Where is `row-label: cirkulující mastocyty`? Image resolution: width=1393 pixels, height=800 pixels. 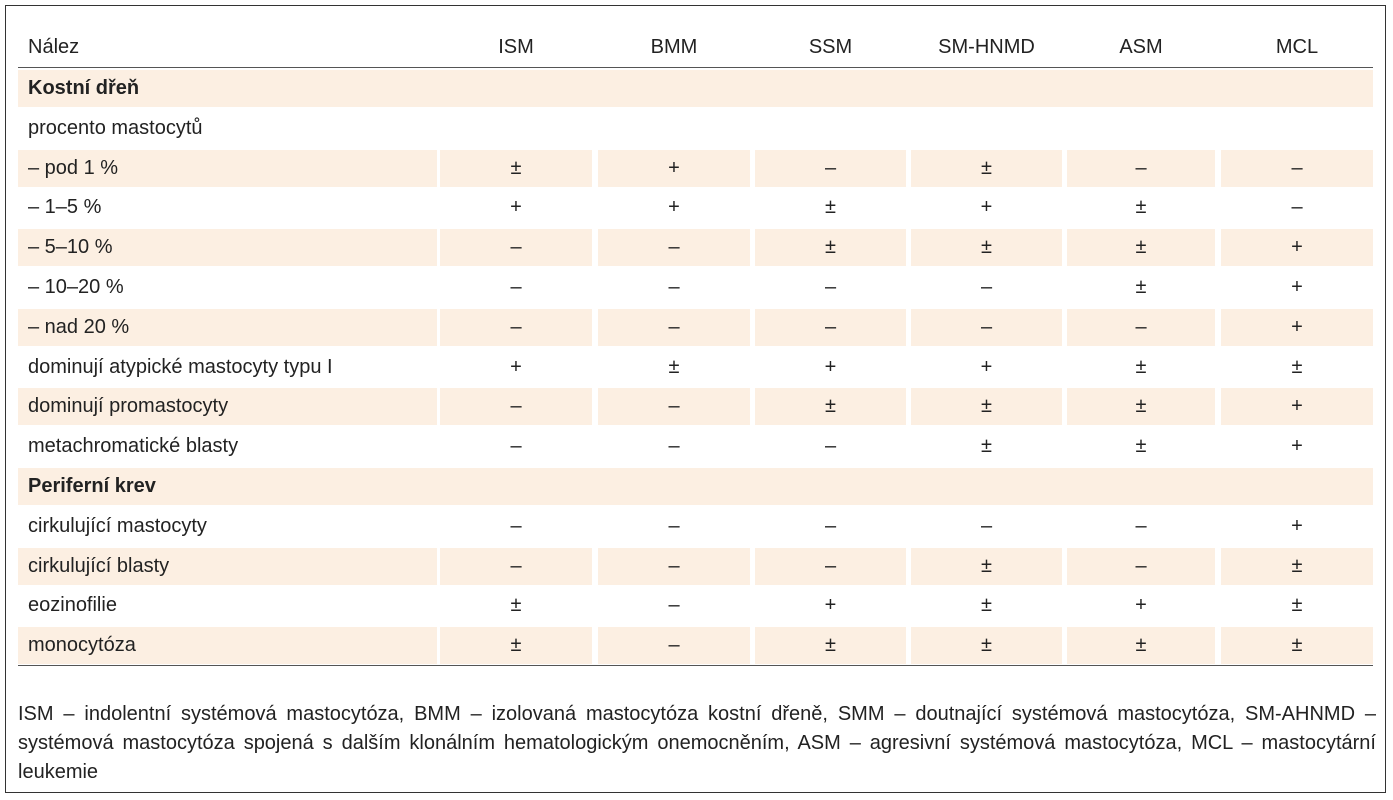
row-label: cirkulující mastocyty is located at coordinates (117, 525).